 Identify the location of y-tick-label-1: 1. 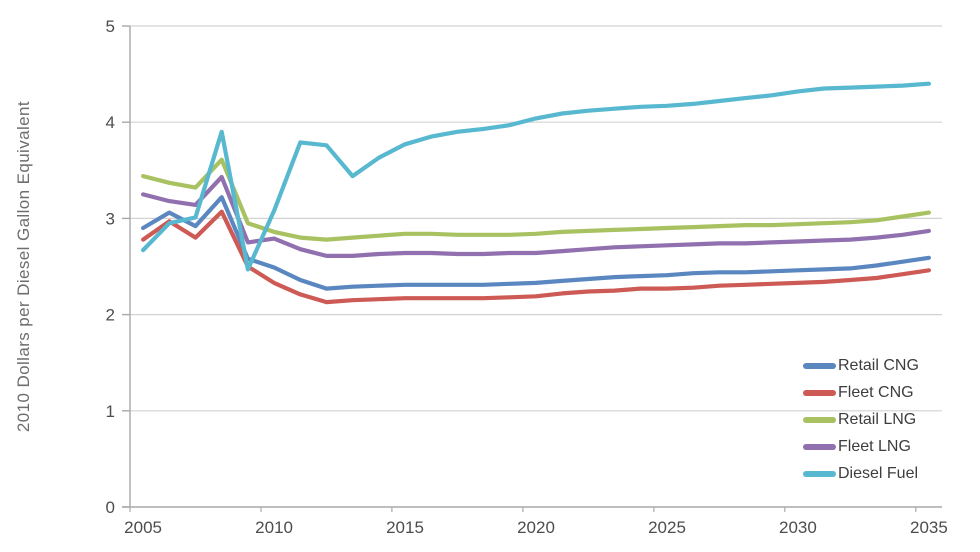
(110, 411).